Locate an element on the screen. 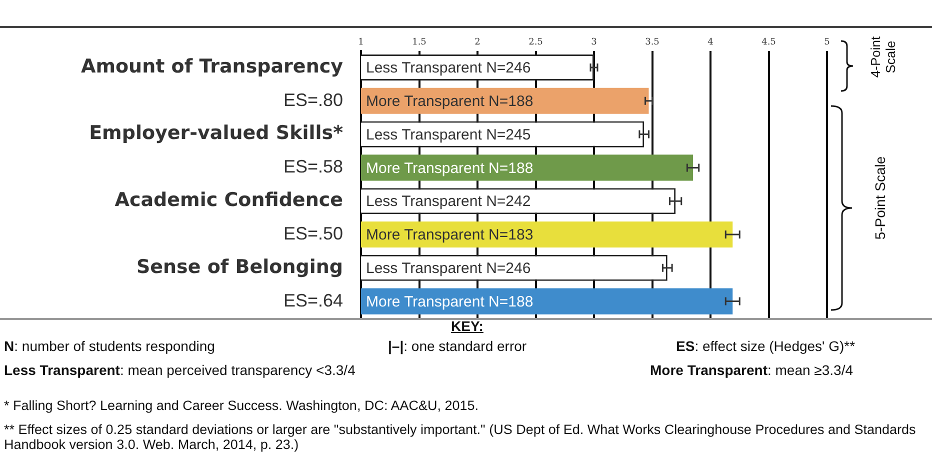  x-tick-label: 3.5 is located at coordinates (652, 43).